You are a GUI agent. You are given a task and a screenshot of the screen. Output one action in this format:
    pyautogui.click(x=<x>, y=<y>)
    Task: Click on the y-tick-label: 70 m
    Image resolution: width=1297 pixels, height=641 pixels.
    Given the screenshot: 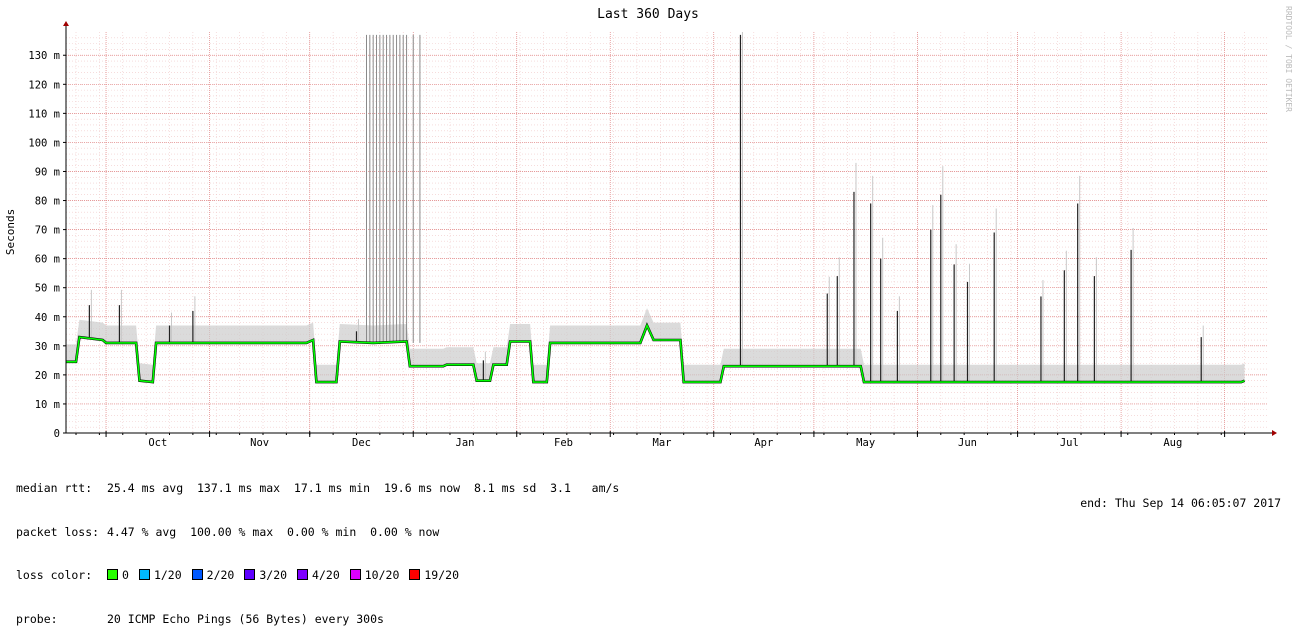 What is the action you would take?
    pyautogui.click(x=47, y=231)
    